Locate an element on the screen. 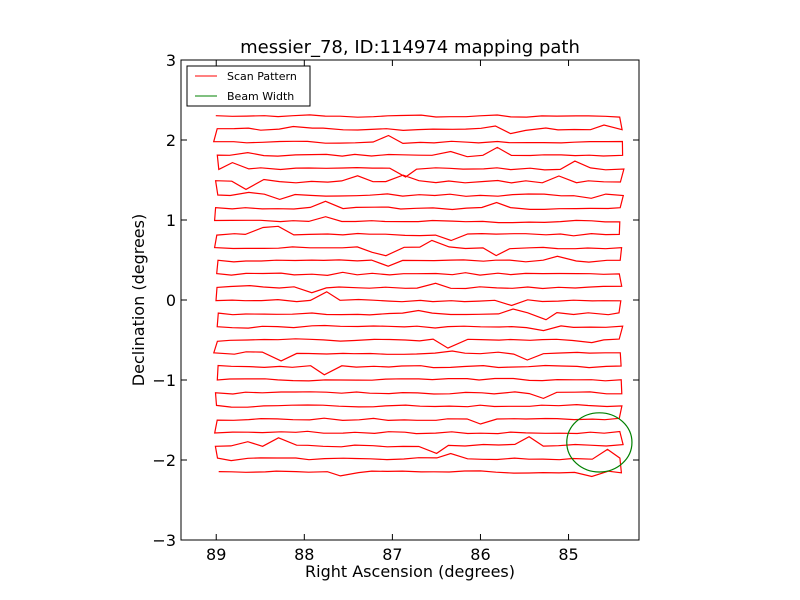 The image size is (800, 600). y-tick-label: 2 is located at coordinates (171, 140).